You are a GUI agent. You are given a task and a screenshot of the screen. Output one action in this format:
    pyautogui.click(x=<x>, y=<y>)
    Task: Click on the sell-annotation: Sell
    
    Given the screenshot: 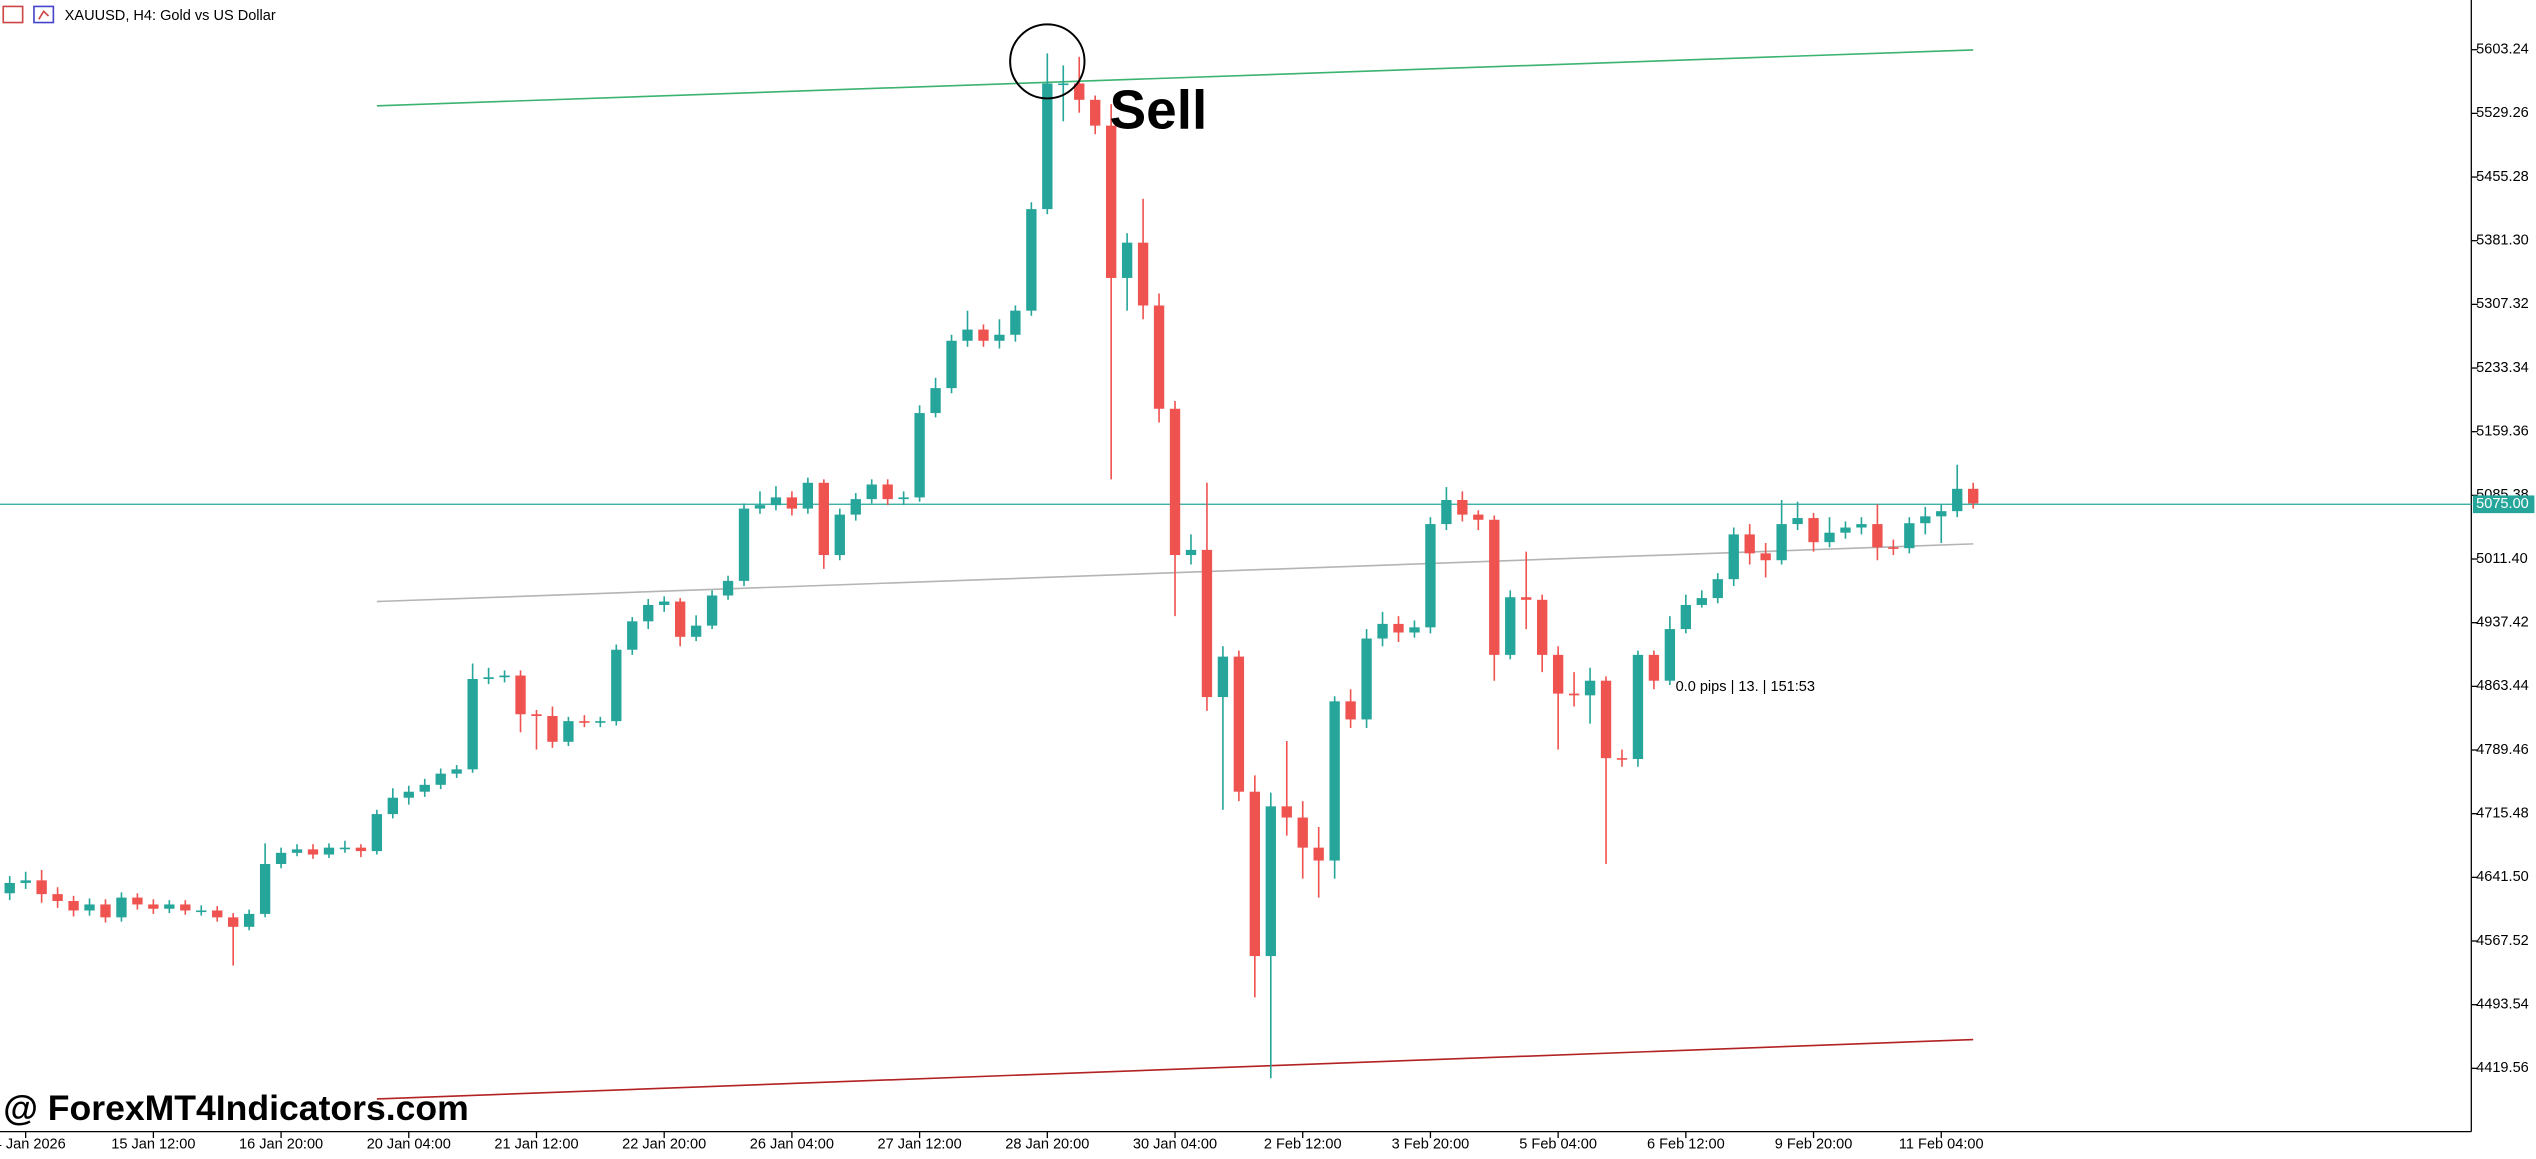 What is the action you would take?
    pyautogui.click(x=1159, y=110)
    